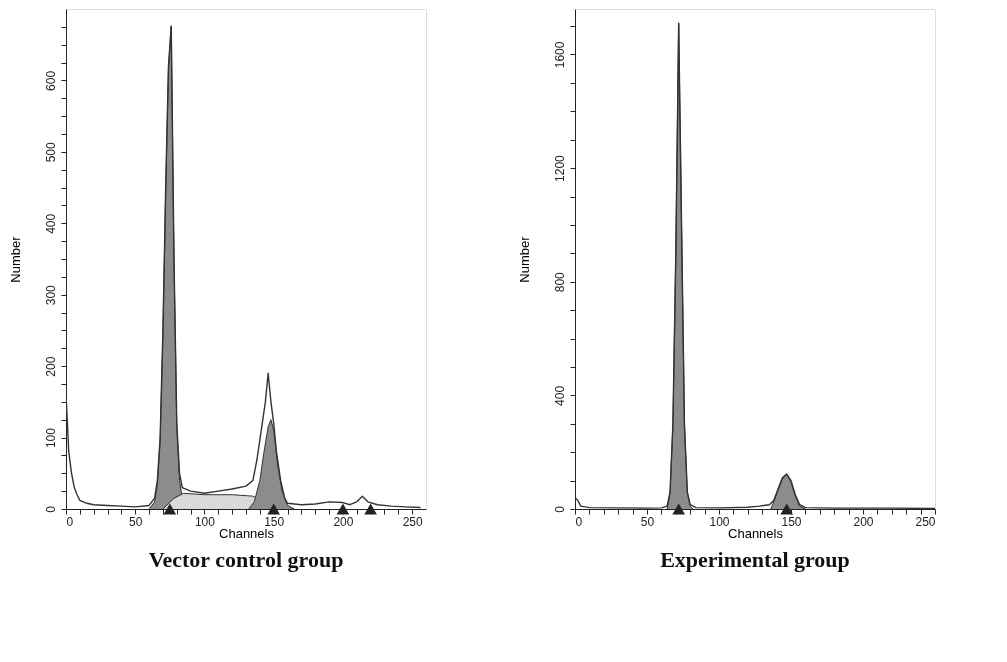  I want to click on y-tick-label: 300, so click(50, 295).